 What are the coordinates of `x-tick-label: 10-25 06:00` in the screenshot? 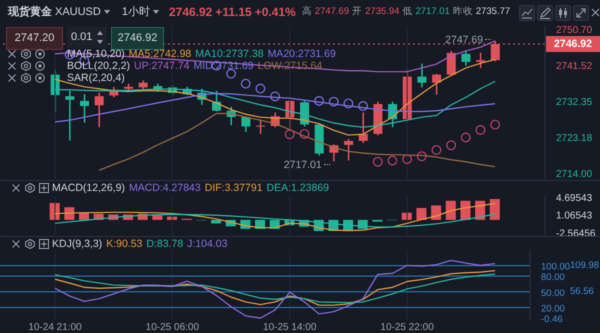 It's located at (173, 327).